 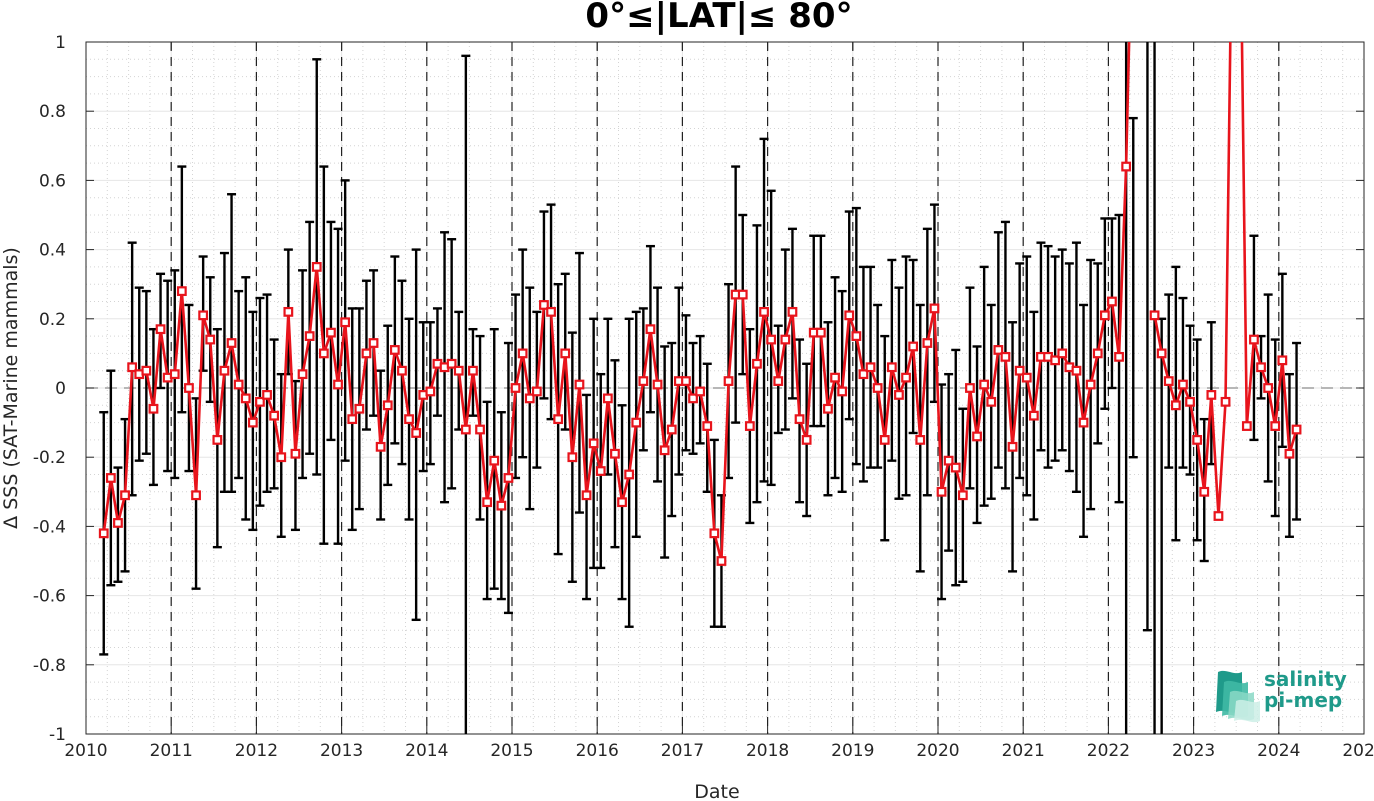 I want to click on y-tick-label: -1, so click(x=57, y=735).